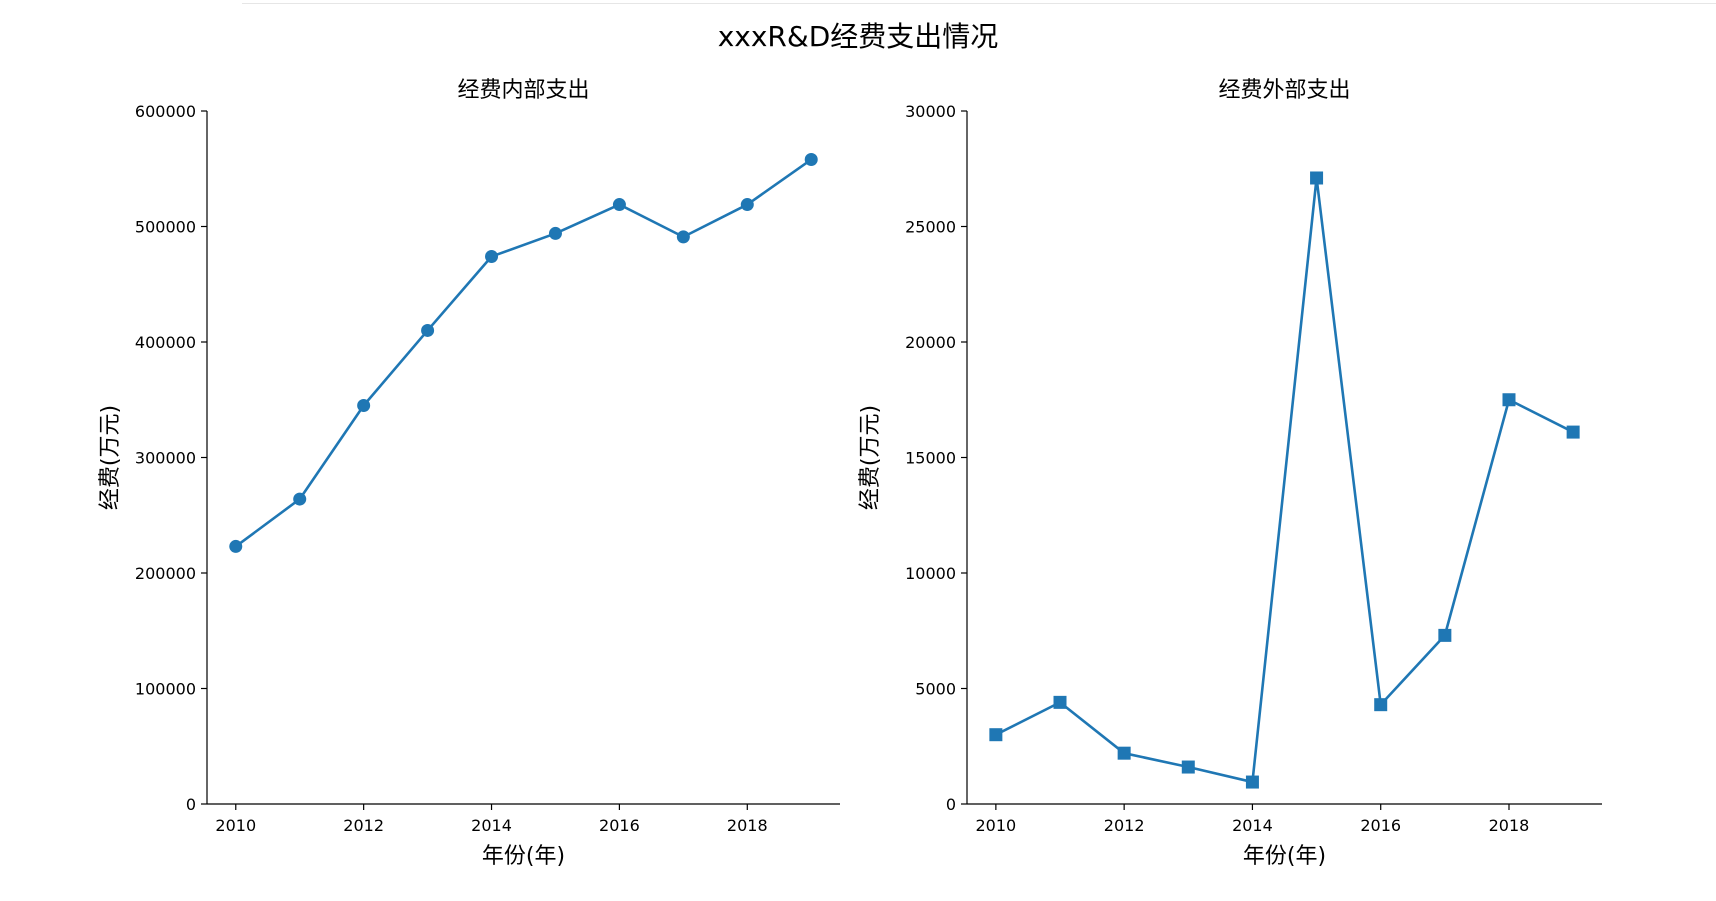 The width and height of the screenshot is (1716, 901). What do you see at coordinates (165, 227) in the screenshot?
I see `y-tick-label: 500000` at bounding box center [165, 227].